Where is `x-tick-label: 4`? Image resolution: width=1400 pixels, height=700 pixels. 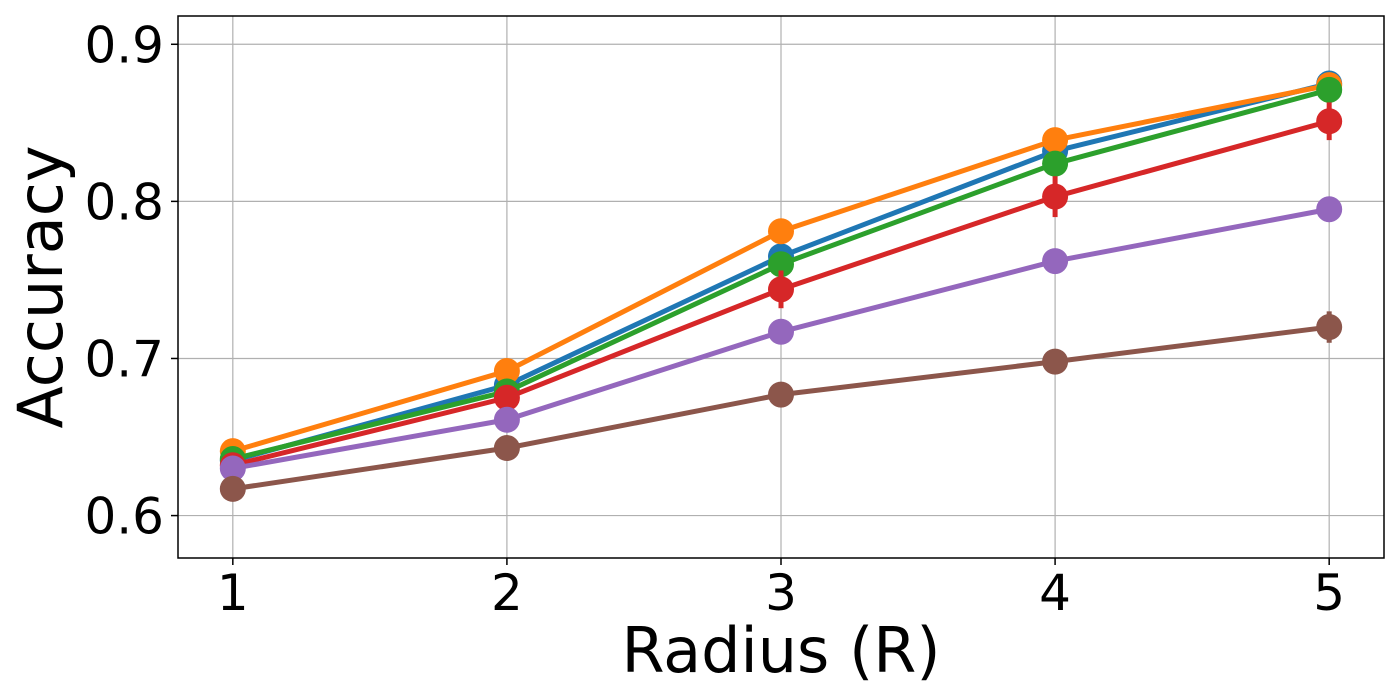
x-tick-label: 4 is located at coordinates (1055, 593).